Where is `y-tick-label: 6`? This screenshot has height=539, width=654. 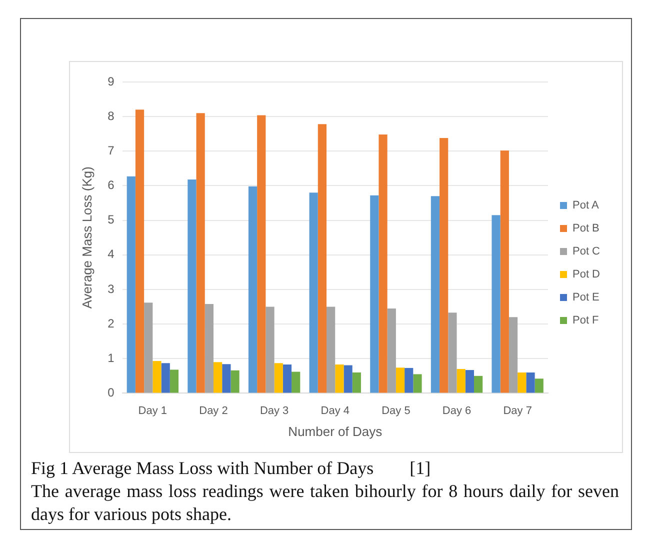
y-tick-label: 6 is located at coordinates (111, 185).